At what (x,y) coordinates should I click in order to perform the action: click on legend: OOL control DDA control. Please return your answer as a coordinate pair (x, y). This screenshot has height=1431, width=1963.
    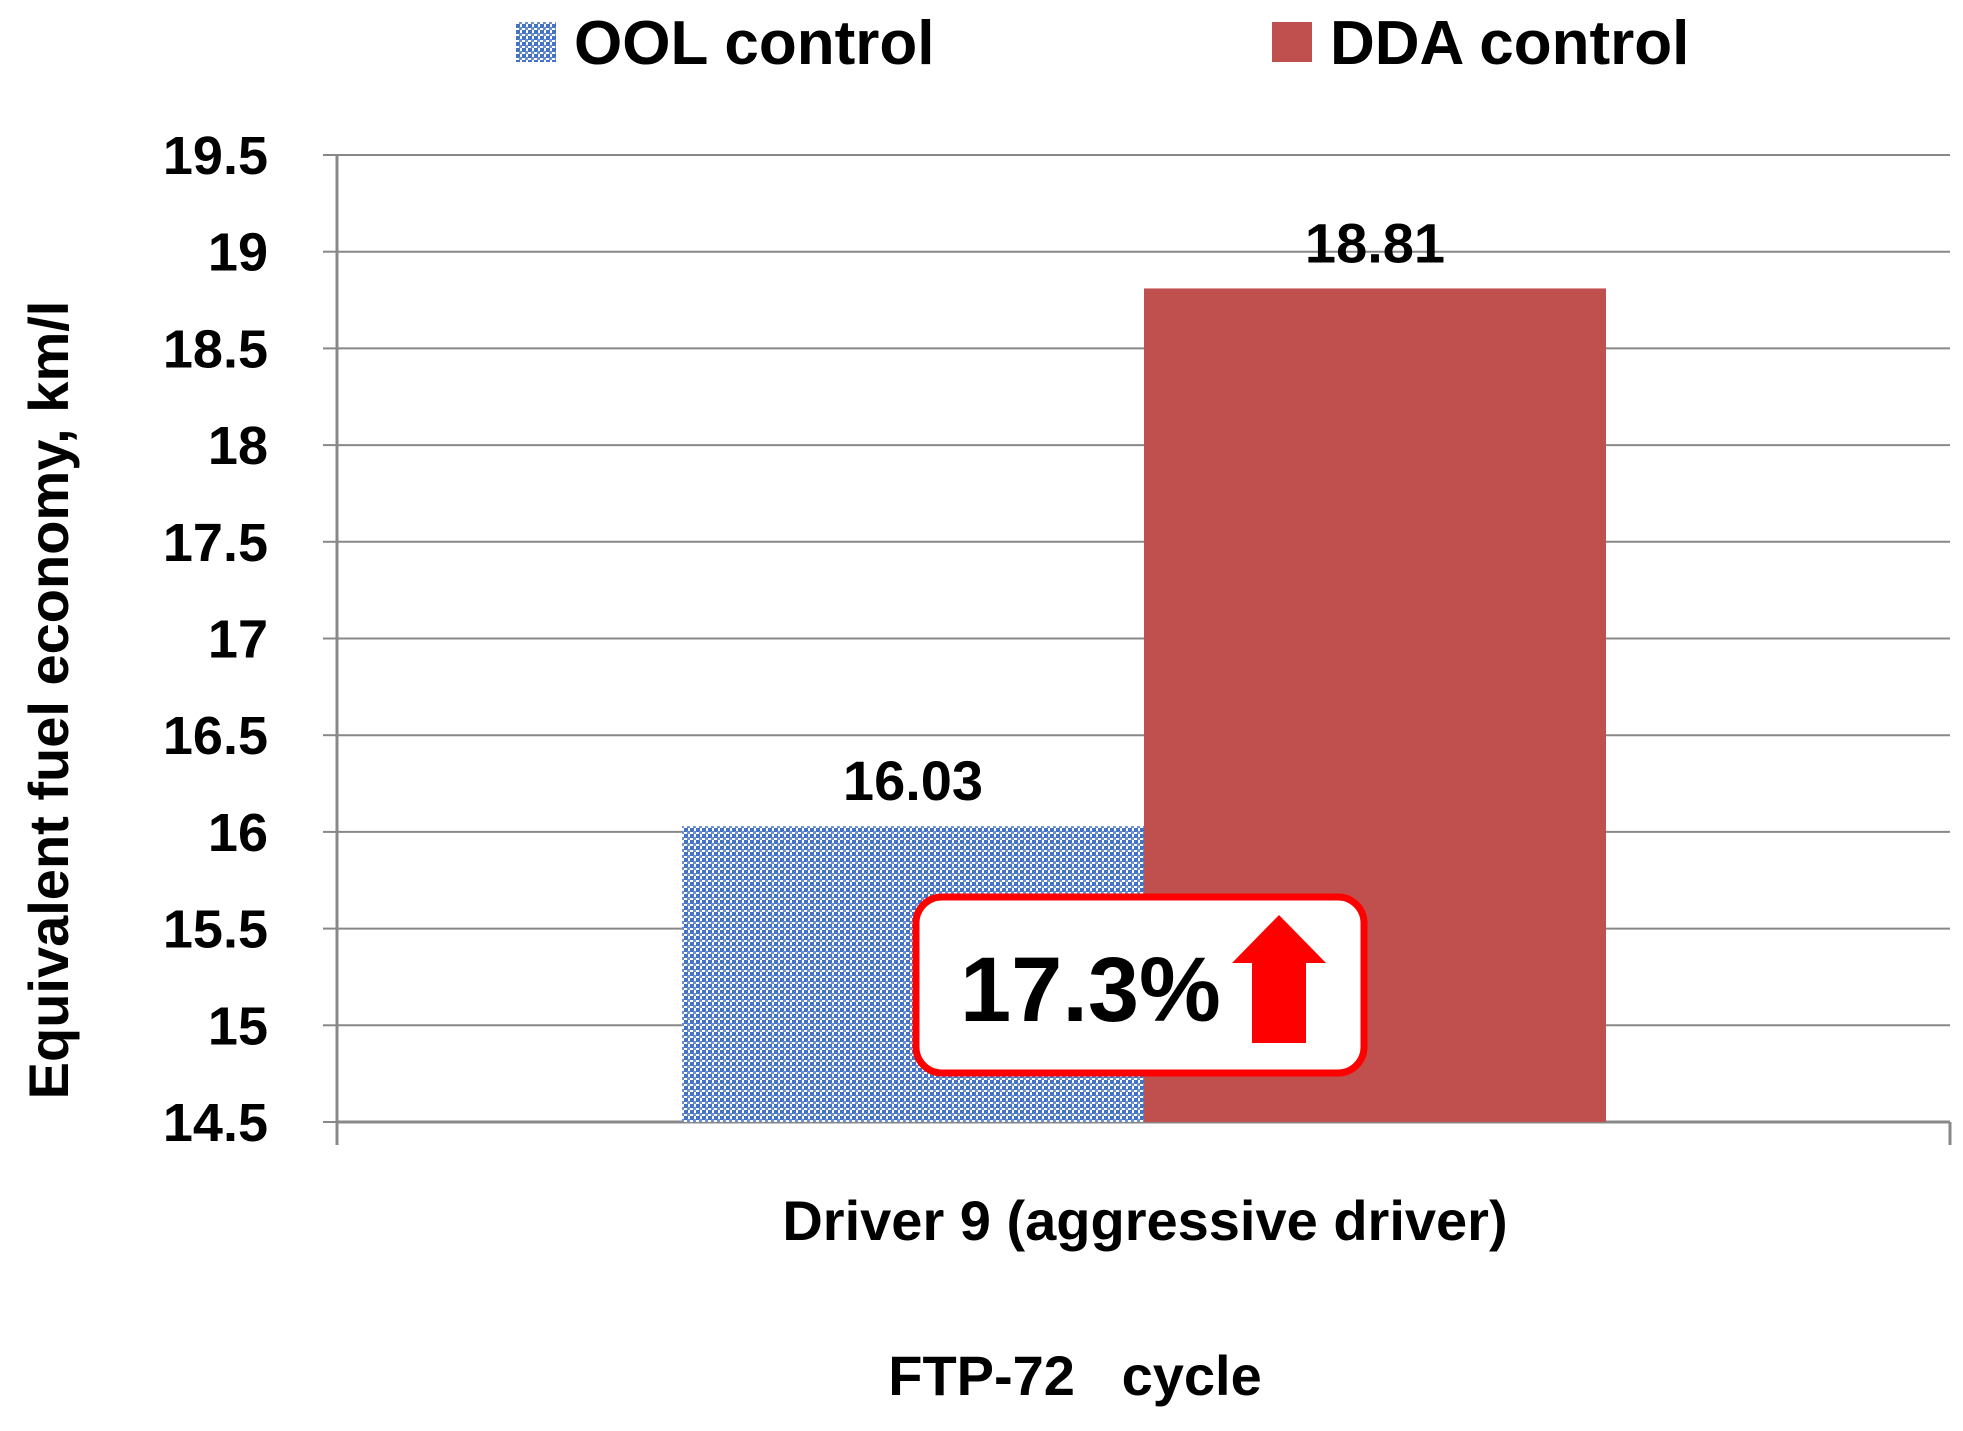
    Looking at the image, I should click on (1102, 43).